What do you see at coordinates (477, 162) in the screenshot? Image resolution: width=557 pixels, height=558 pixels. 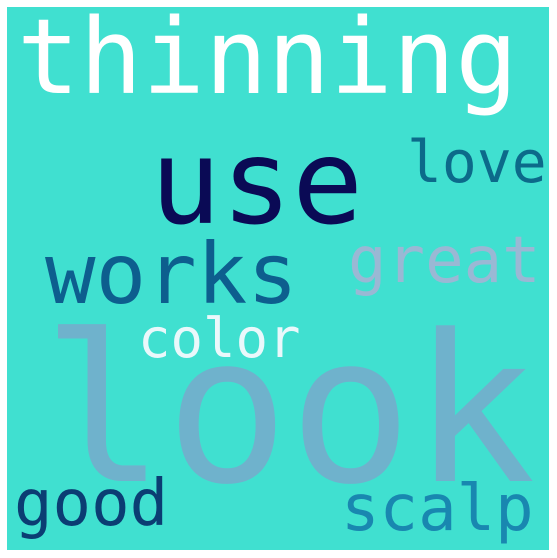 I see `word-love: love` at bounding box center [477, 162].